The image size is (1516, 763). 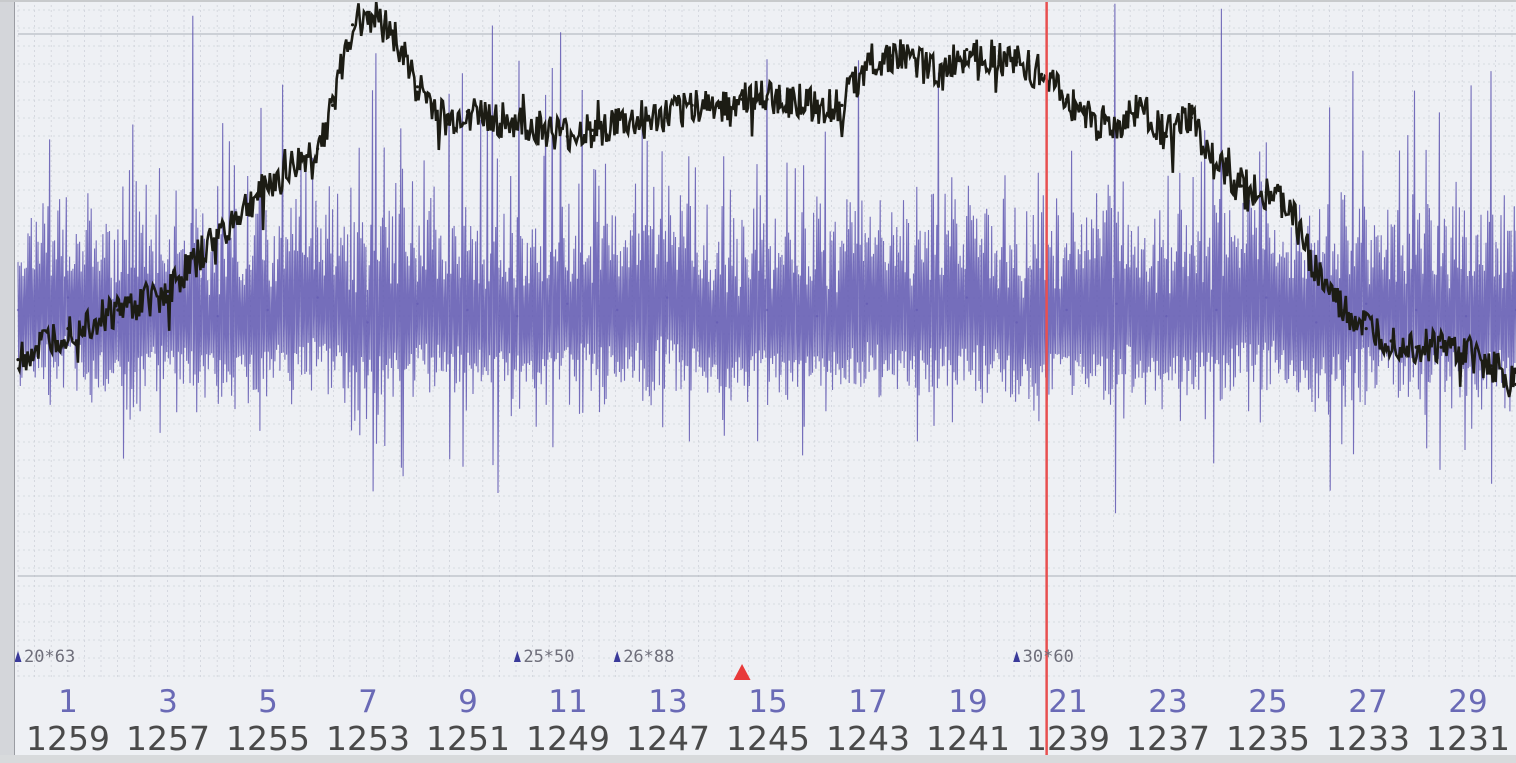 I want to click on x-tick-label-bottom: 1255, so click(x=268, y=738).